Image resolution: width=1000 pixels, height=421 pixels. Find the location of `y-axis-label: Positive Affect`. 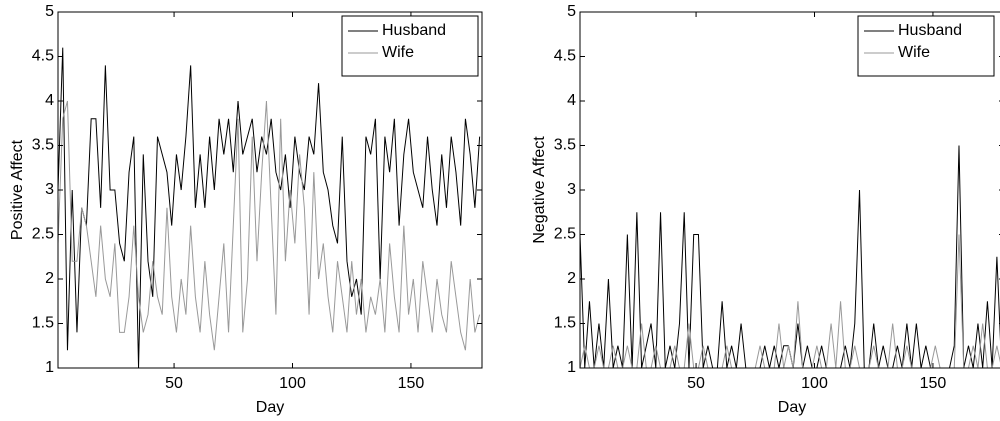

y-axis-label: Positive Affect is located at coordinates (17, 189).